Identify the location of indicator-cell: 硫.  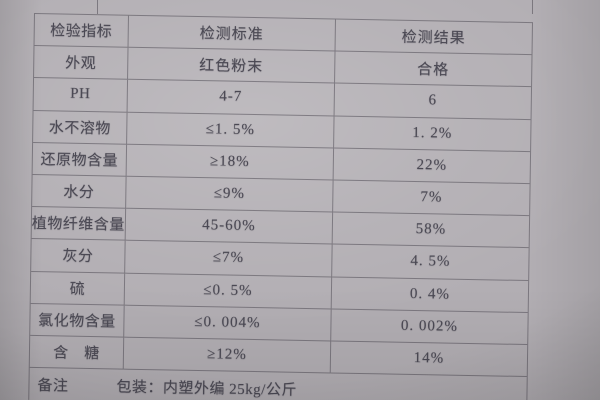
(78, 288).